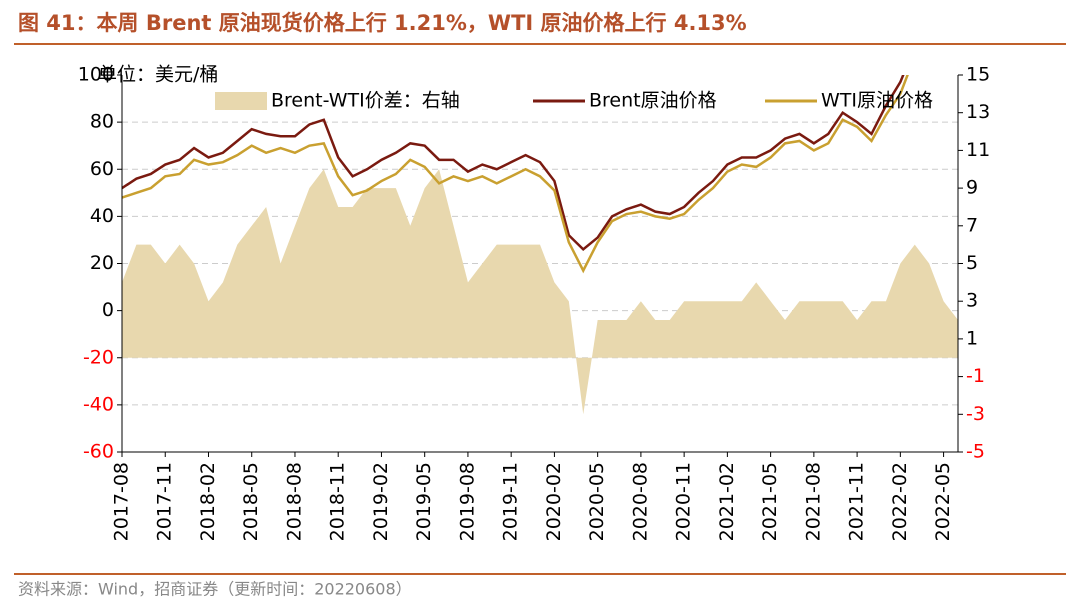 This screenshot has width=1080, height=615. I want to click on x-tick-label: 2021-08, so click(813, 501).